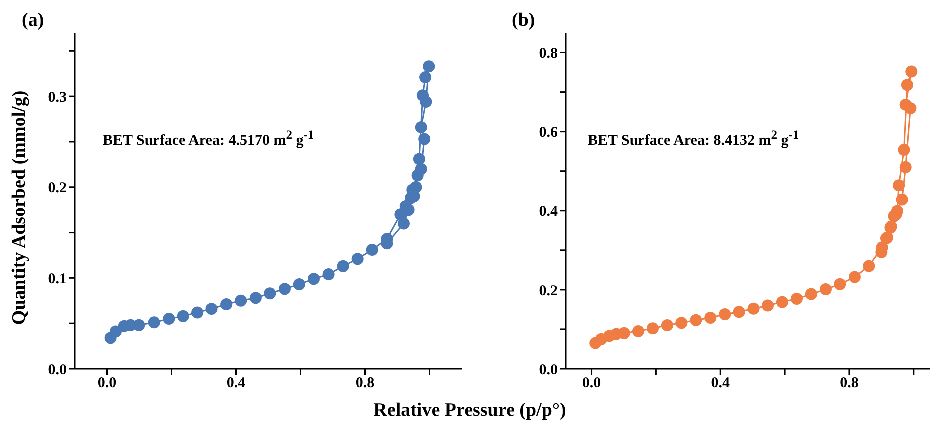 This screenshot has width=939, height=432. What do you see at coordinates (548, 133) in the screenshot?
I see `y-tick-label: 0.6` at bounding box center [548, 133].